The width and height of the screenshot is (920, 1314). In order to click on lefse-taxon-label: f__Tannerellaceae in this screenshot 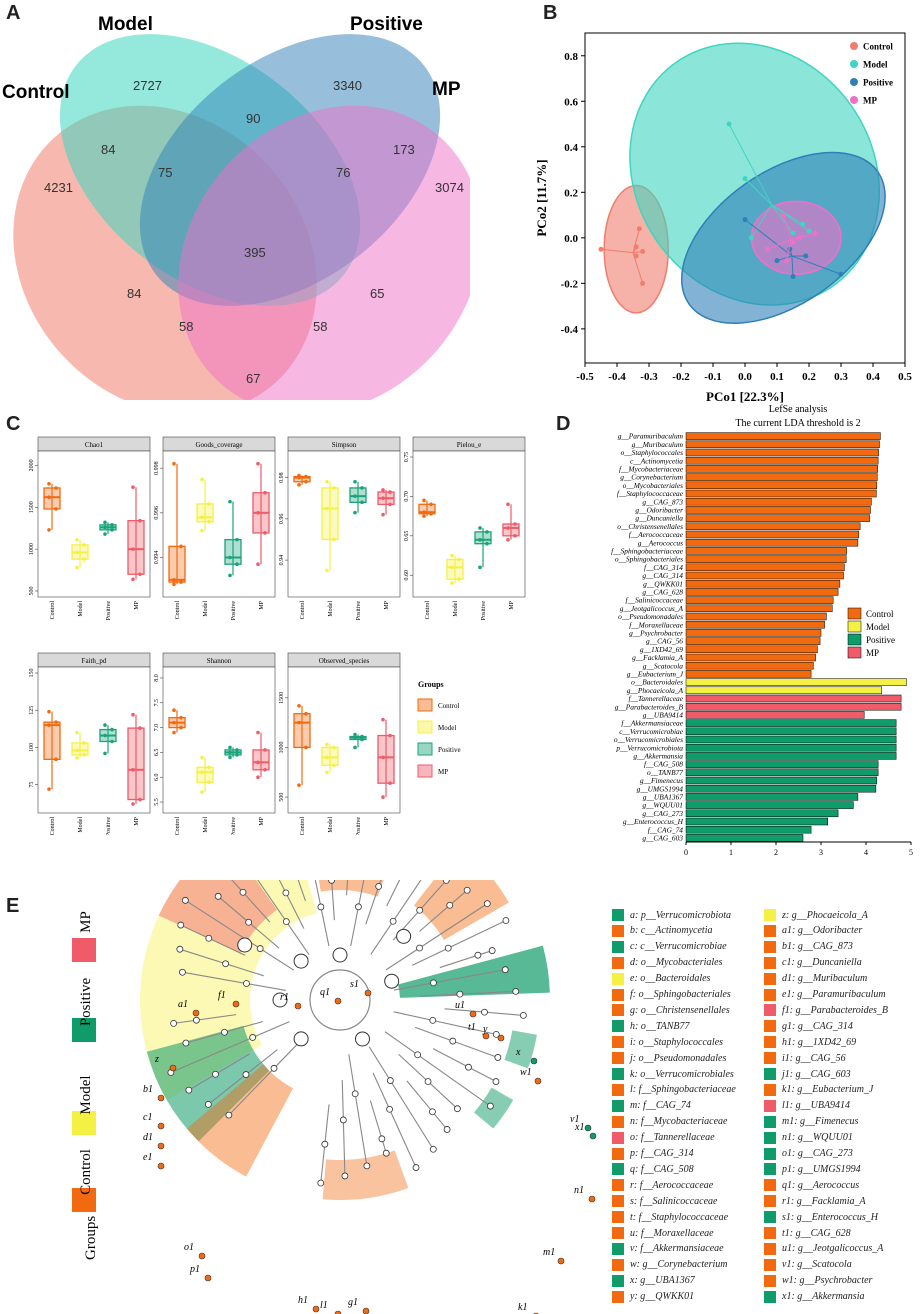, I will do `click(656, 698)`.